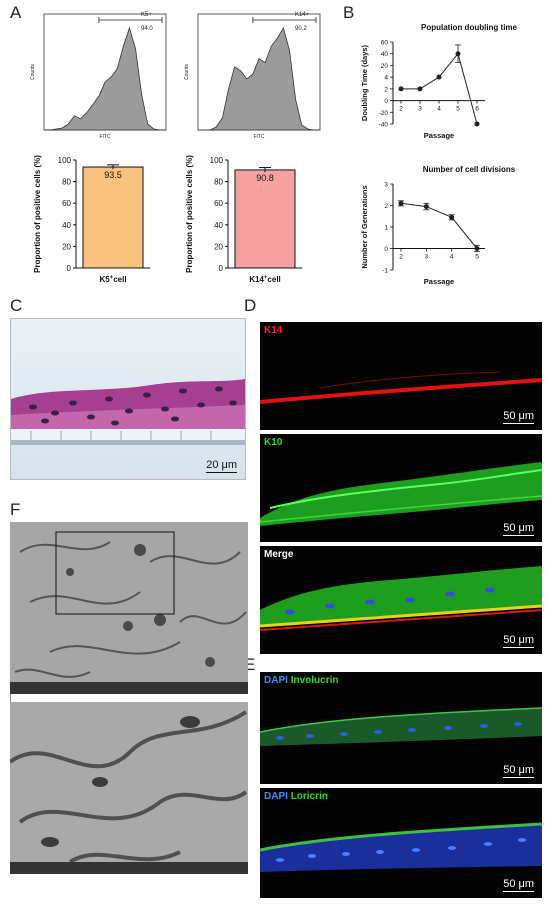 Image resolution: width=550 pixels, height=906 pixels. Describe the element at coordinates (273, 330) in the screenshot. I see `k14-label: K14` at that location.